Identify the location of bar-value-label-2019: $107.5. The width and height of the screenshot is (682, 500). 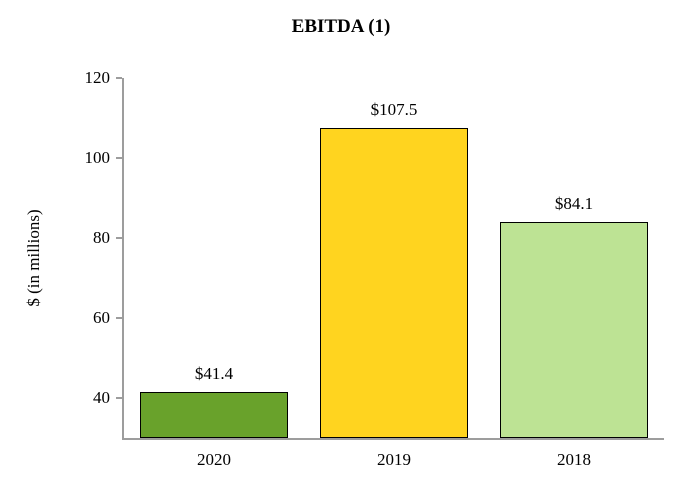
(394, 109).